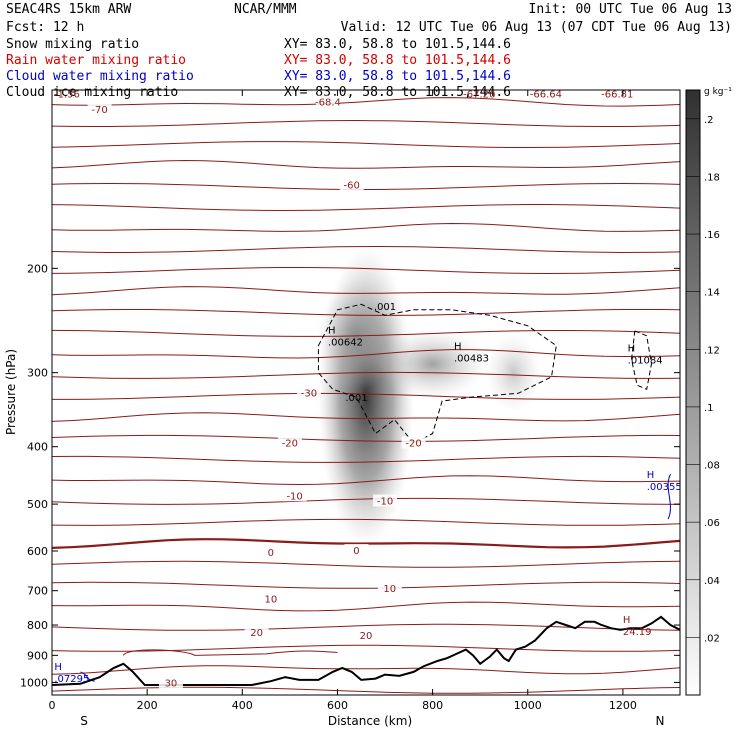 Image resolution: width=740 pixels, height=740 pixels. What do you see at coordinates (617, 95) in the screenshot?
I see `top-row-value: -66.81` at bounding box center [617, 95].